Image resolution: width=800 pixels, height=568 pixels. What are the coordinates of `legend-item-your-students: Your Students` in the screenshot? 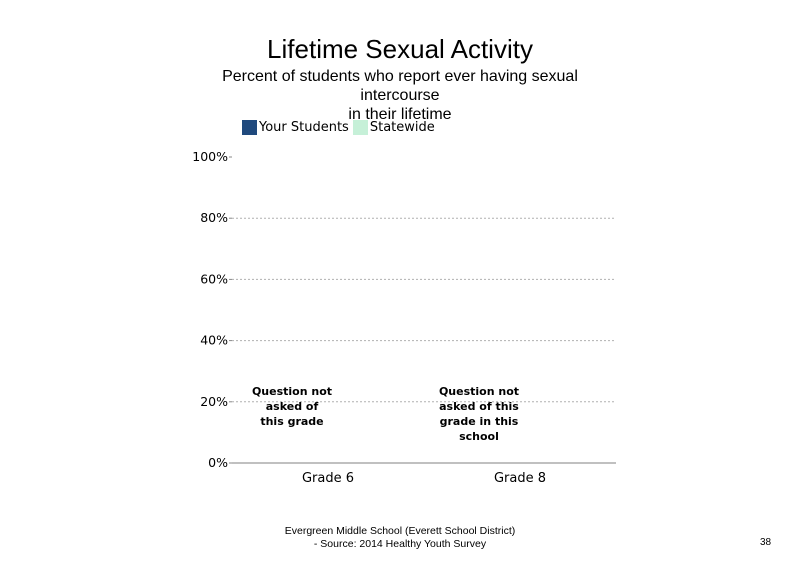 It's located at (295, 127).